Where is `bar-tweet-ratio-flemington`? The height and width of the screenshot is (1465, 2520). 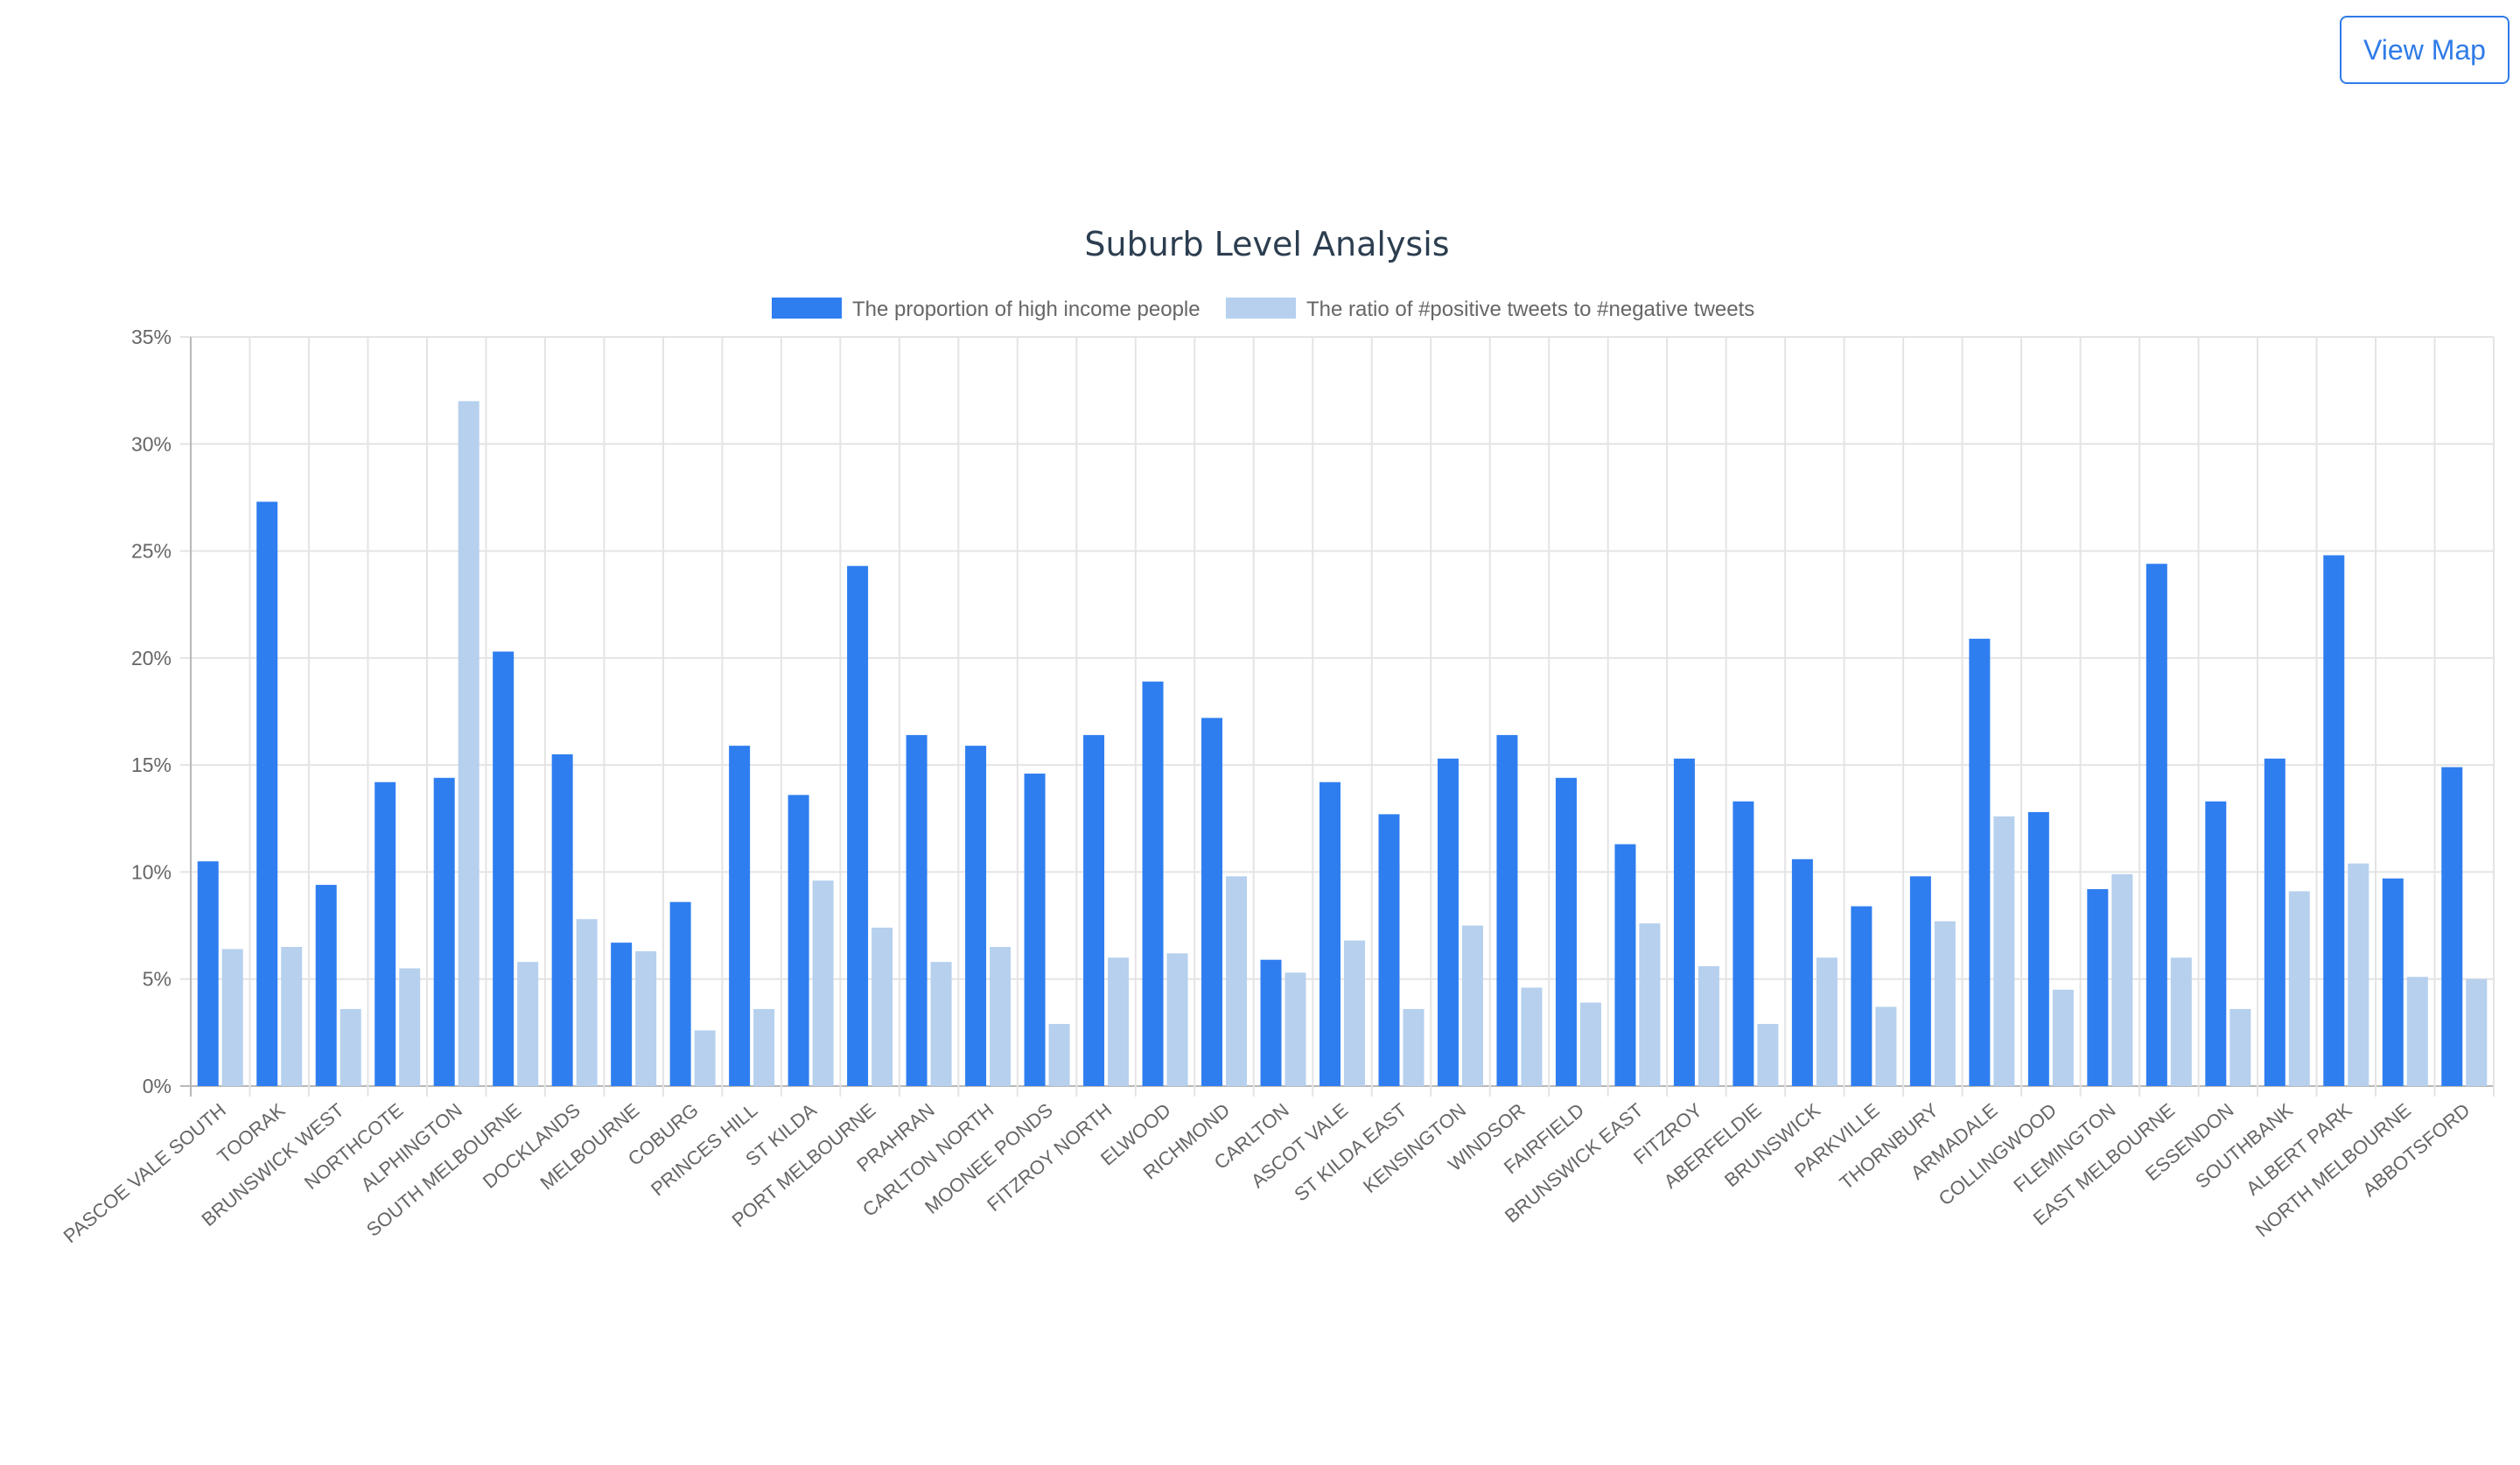 bar-tweet-ratio-flemington is located at coordinates (2122, 979).